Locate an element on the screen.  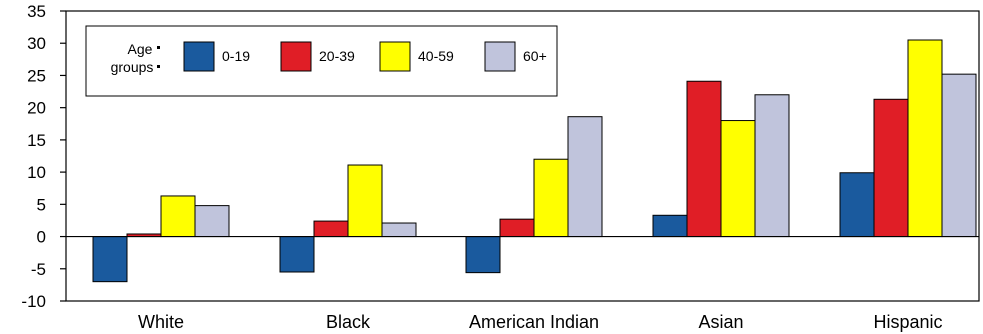
bar-40-59-asian is located at coordinates (738, 179).